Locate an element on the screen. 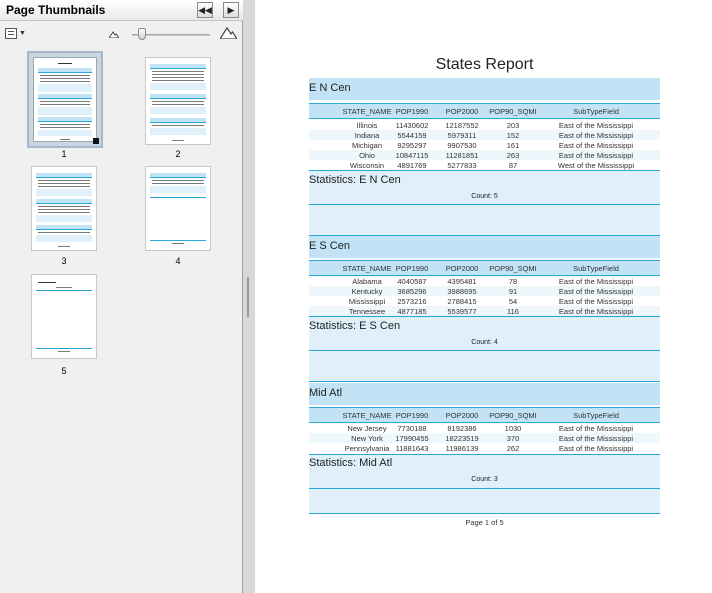 The image size is (712, 593). group-count: Count: 4 is located at coordinates (484, 342).